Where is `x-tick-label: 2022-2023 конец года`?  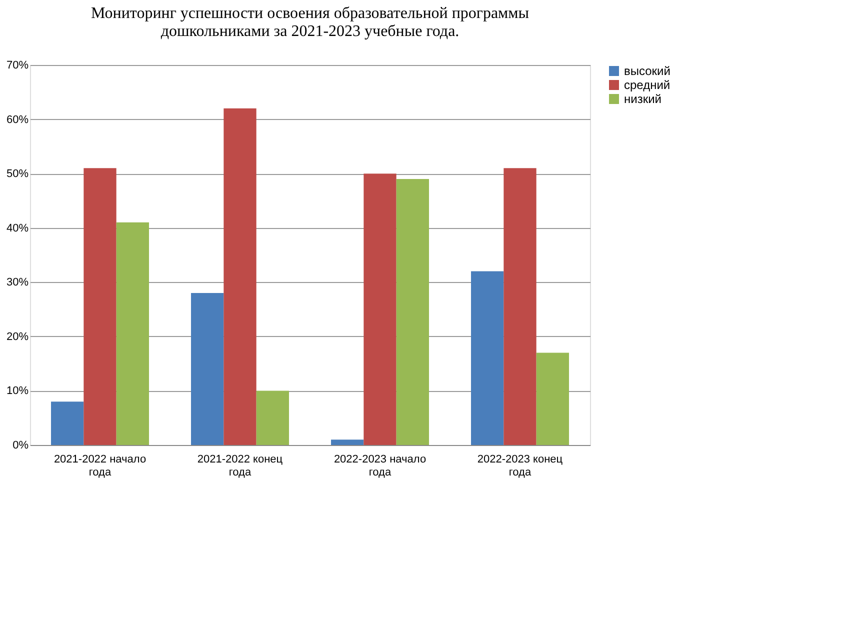 x-tick-label: 2022-2023 конец года is located at coordinates (520, 466).